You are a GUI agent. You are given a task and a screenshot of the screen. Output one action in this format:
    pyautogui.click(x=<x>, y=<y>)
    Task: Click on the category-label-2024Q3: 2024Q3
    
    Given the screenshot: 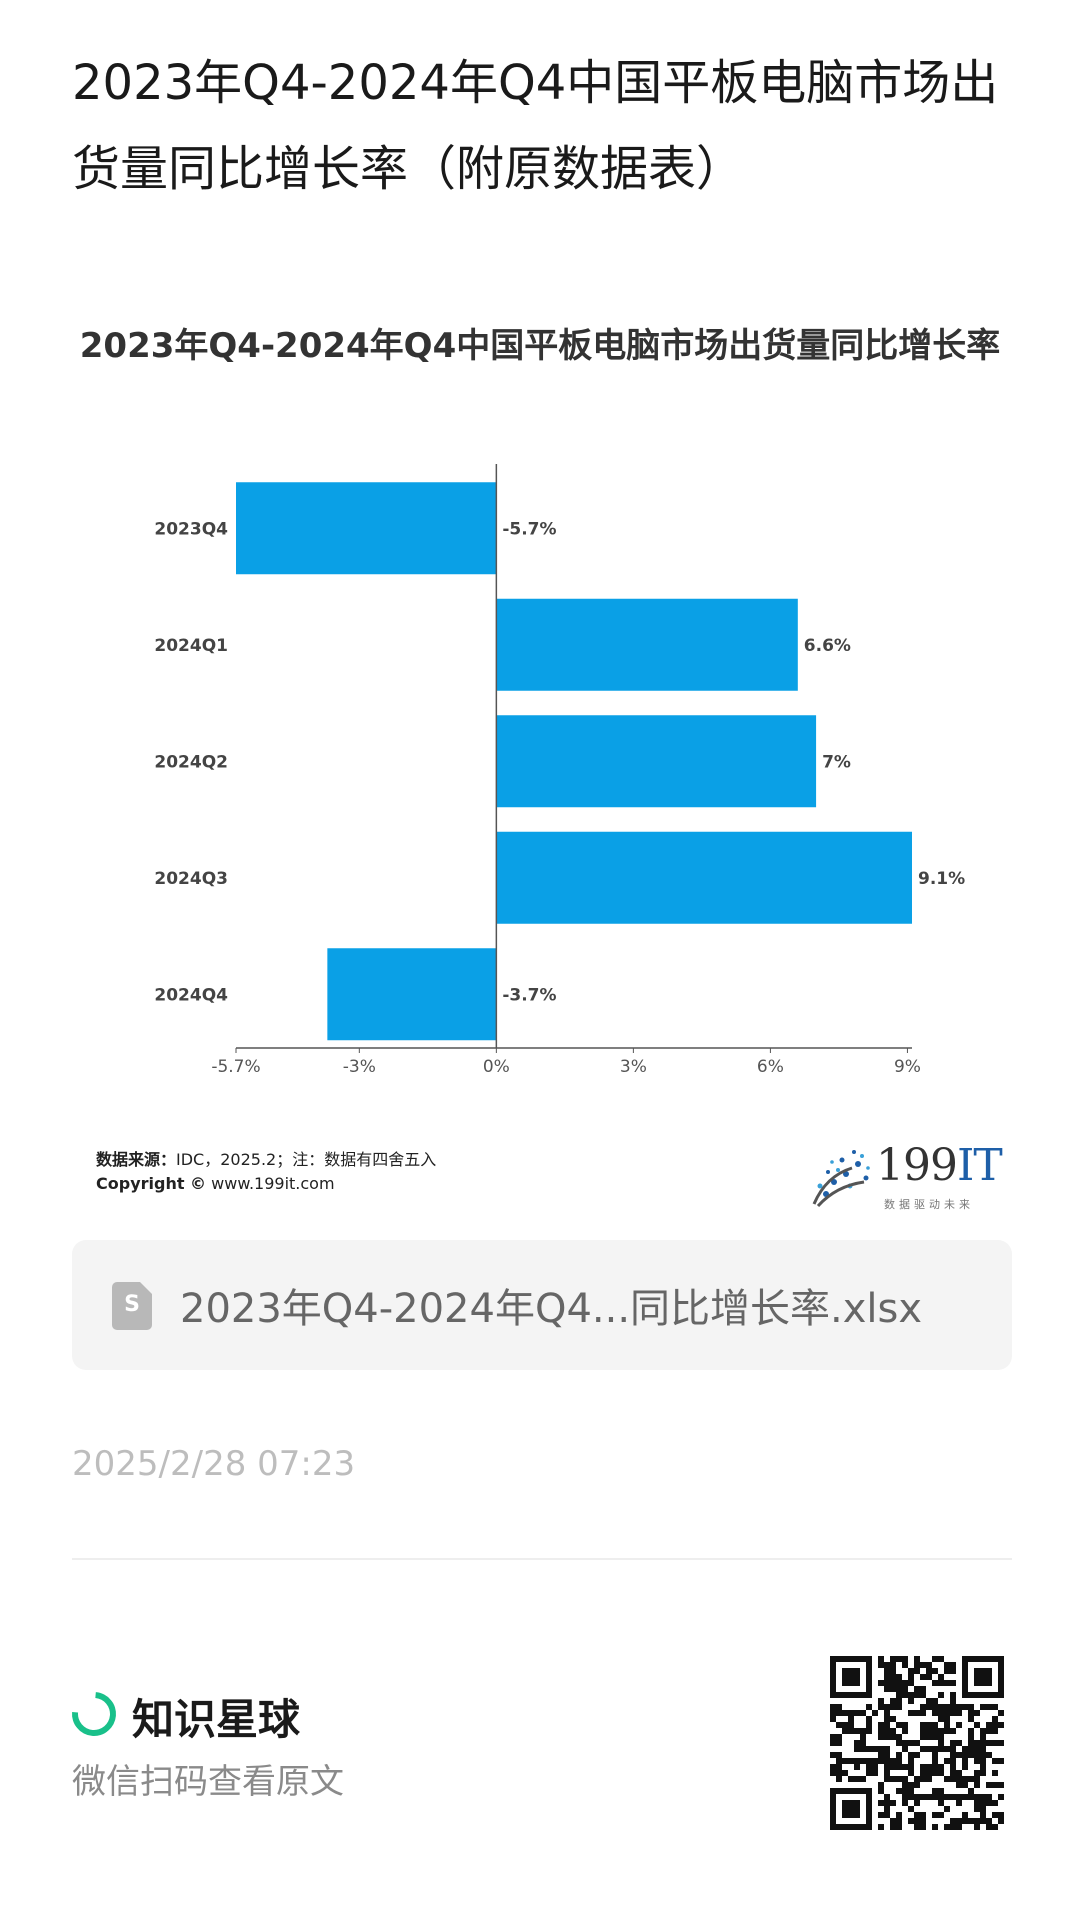 What is the action you would take?
    pyautogui.click(x=191, y=879)
    